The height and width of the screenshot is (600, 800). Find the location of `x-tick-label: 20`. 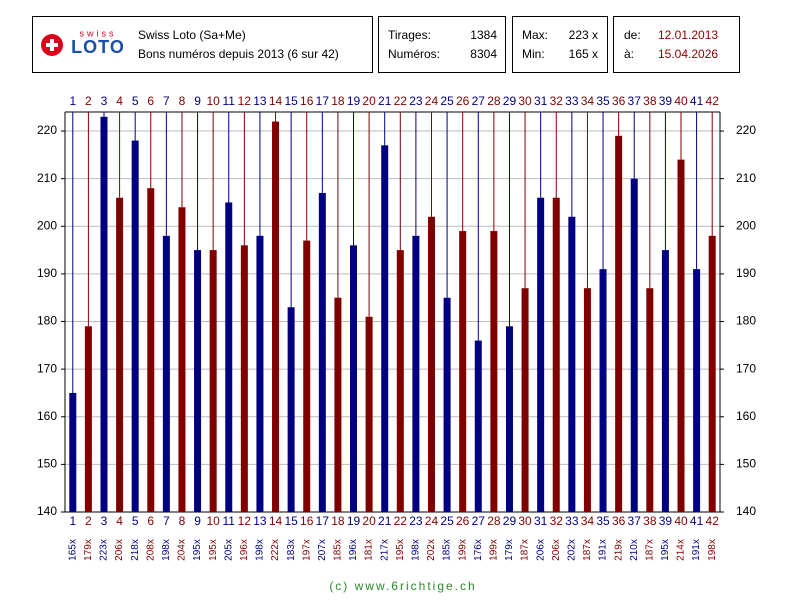

x-tick-label: 20 is located at coordinates (369, 521).